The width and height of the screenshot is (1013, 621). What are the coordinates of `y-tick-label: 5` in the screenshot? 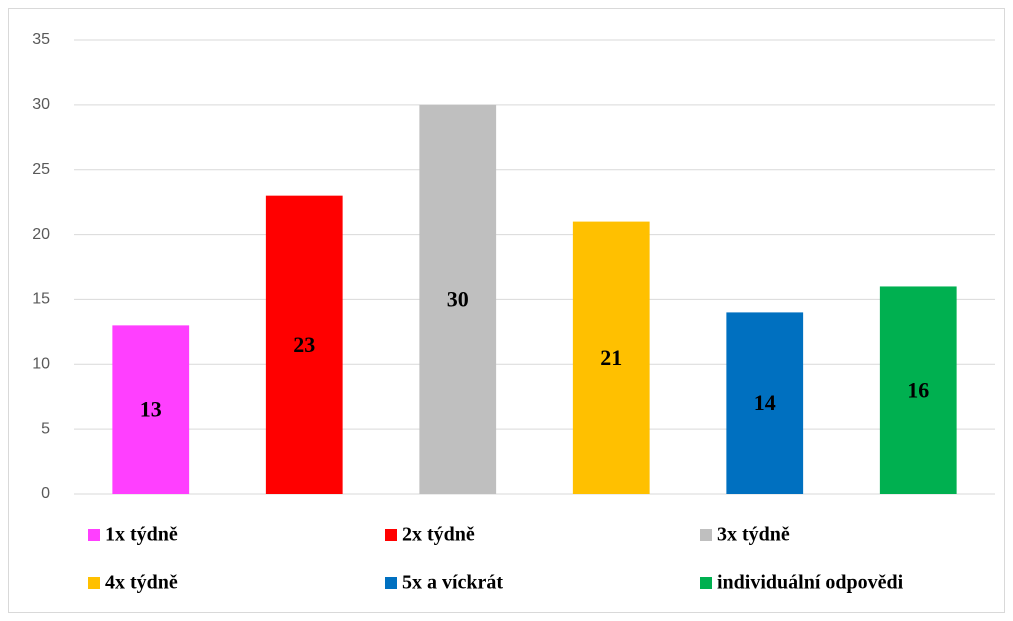 It's located at (45, 428).